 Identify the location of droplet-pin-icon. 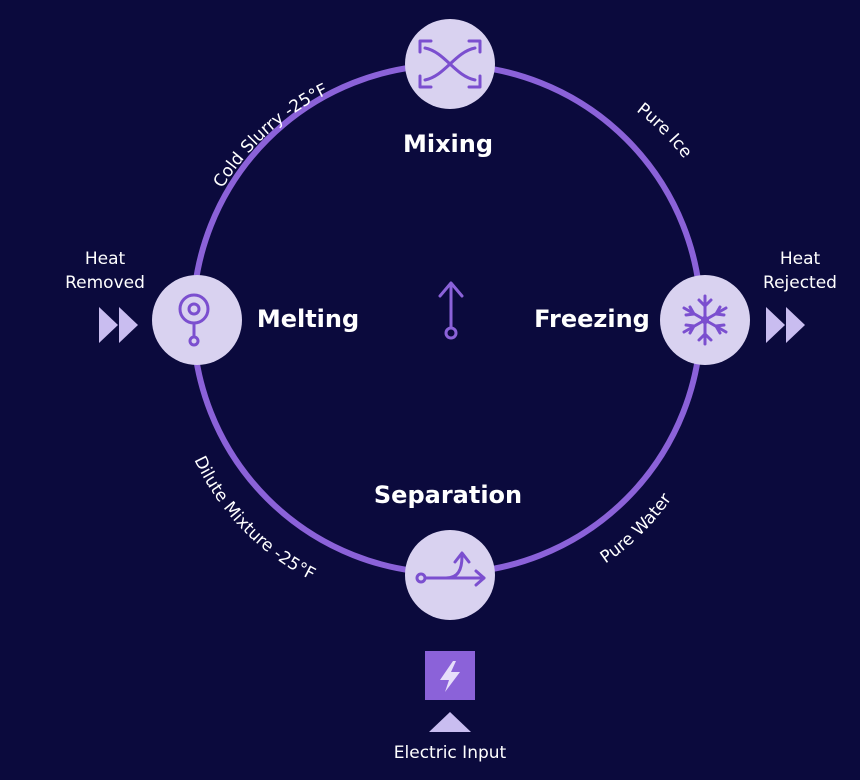
(194, 320).